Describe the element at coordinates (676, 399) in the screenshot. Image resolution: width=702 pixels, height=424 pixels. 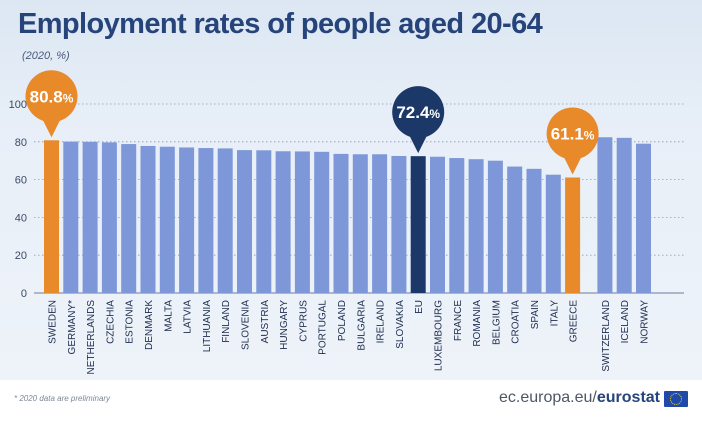
I see `eu-flag-icon` at that location.